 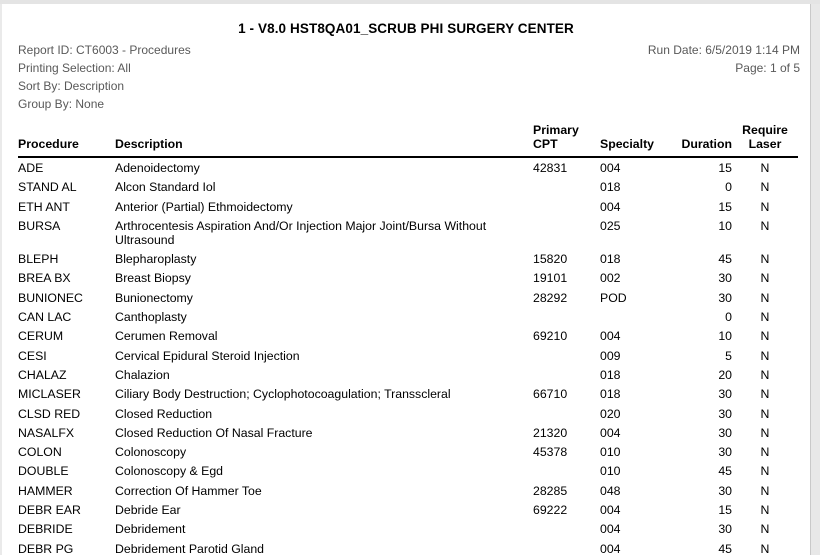 What do you see at coordinates (815, 277) in the screenshot?
I see `window-right-edge` at bounding box center [815, 277].